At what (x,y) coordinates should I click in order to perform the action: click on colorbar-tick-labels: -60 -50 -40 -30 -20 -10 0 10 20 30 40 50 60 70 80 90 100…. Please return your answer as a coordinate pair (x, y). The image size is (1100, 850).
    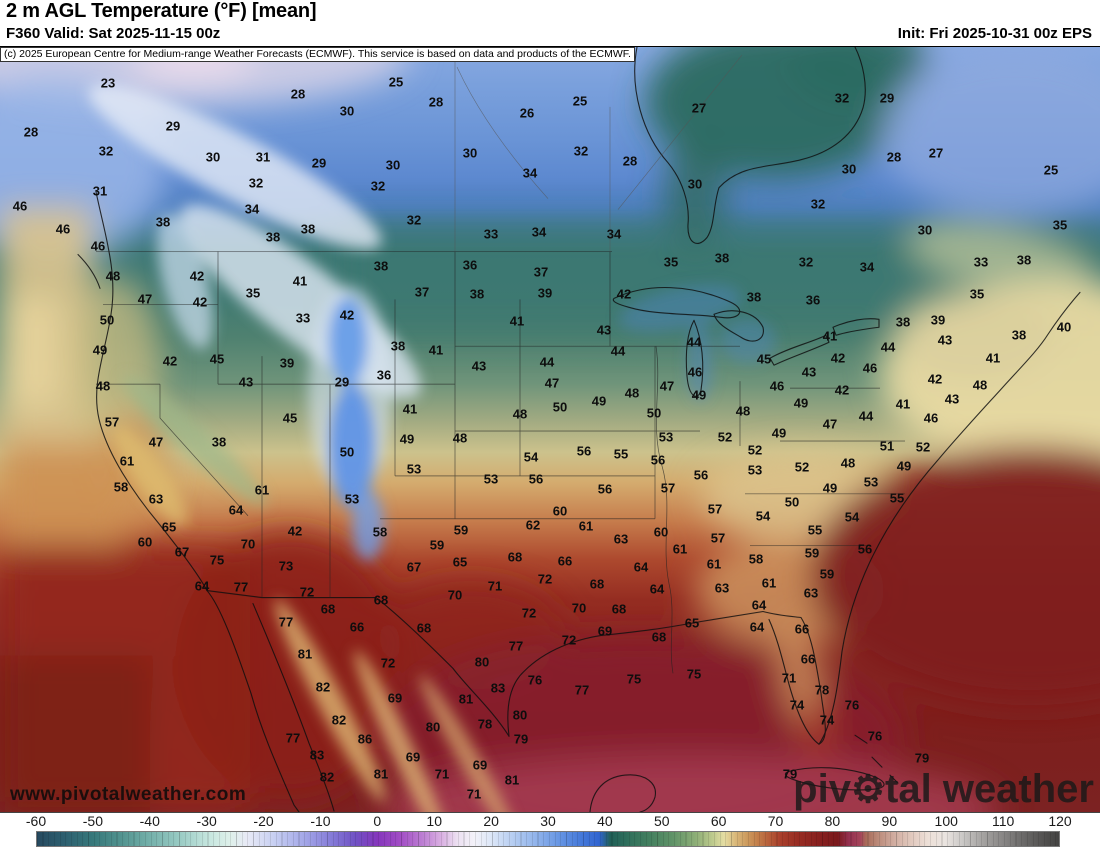
    Looking at the image, I should click on (549, 821).